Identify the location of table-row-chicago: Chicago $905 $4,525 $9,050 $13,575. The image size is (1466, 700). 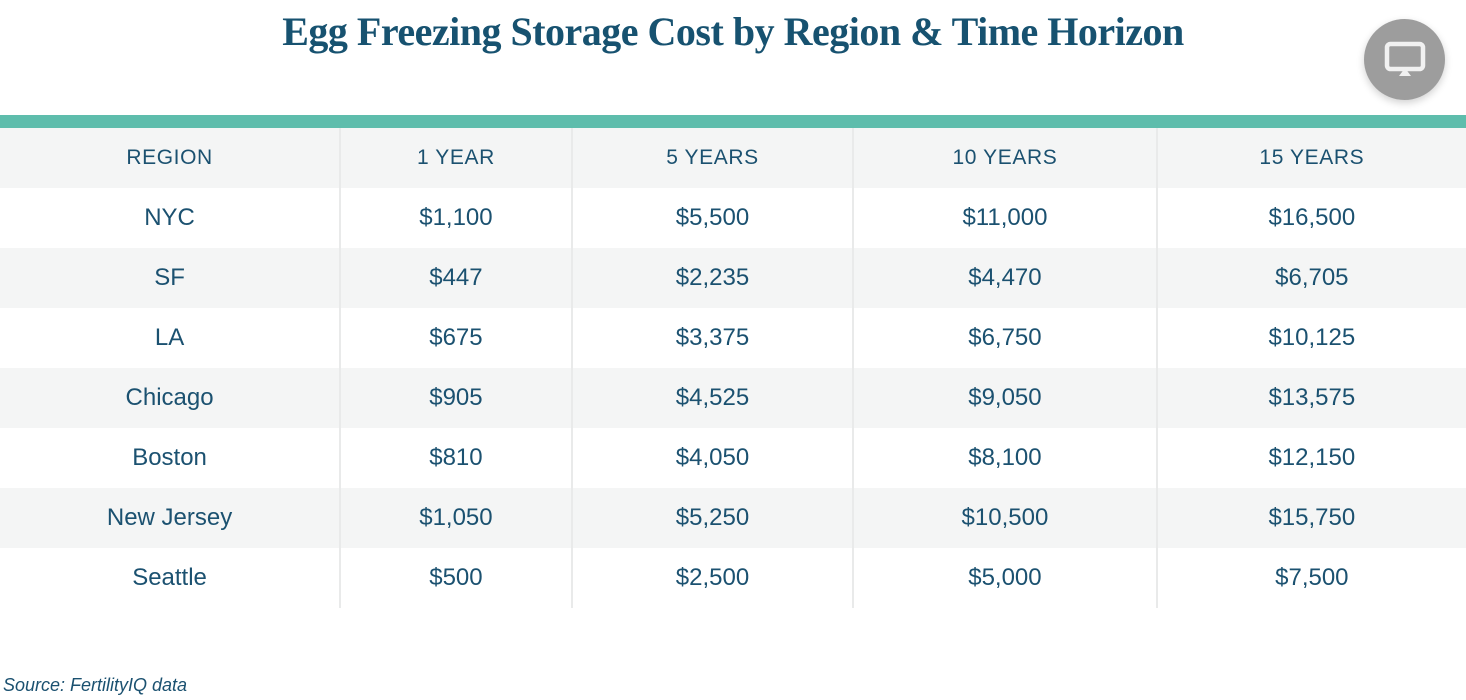
(733, 398).